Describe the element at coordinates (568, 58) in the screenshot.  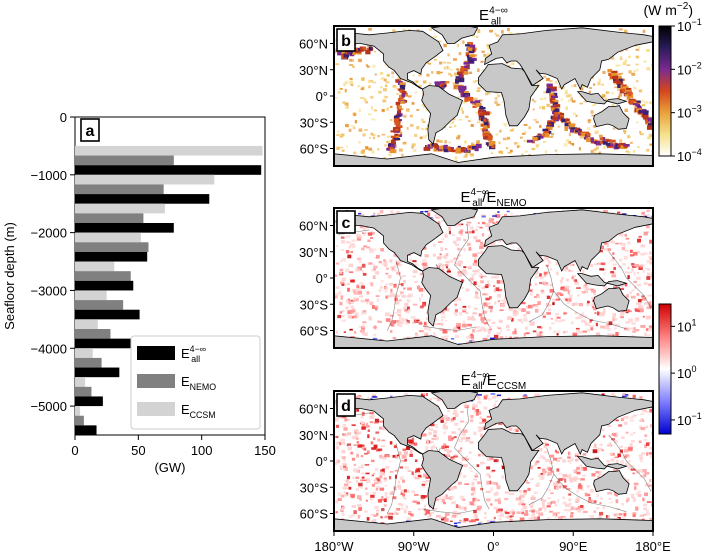
I see `continent-eurasia` at that location.